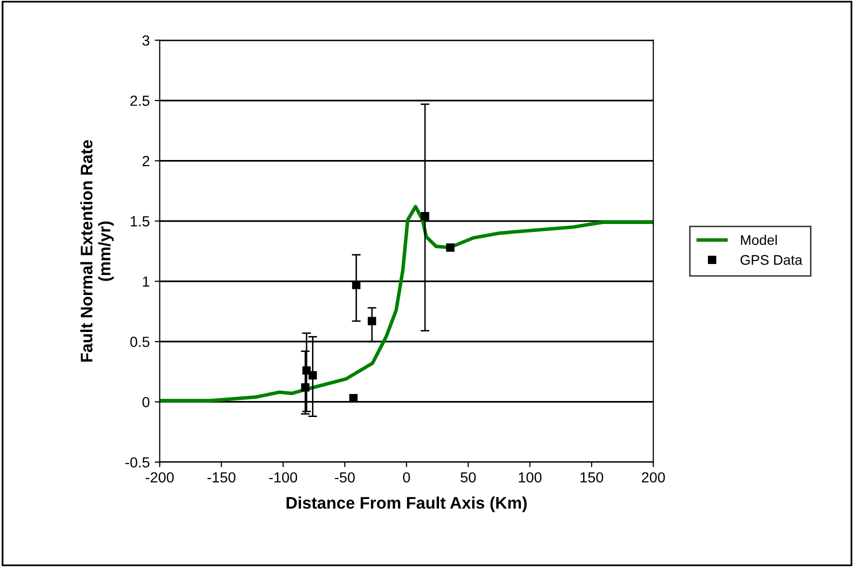 This screenshot has height=567, width=854. I want to click on legend-label: GPS Data, so click(771, 260).